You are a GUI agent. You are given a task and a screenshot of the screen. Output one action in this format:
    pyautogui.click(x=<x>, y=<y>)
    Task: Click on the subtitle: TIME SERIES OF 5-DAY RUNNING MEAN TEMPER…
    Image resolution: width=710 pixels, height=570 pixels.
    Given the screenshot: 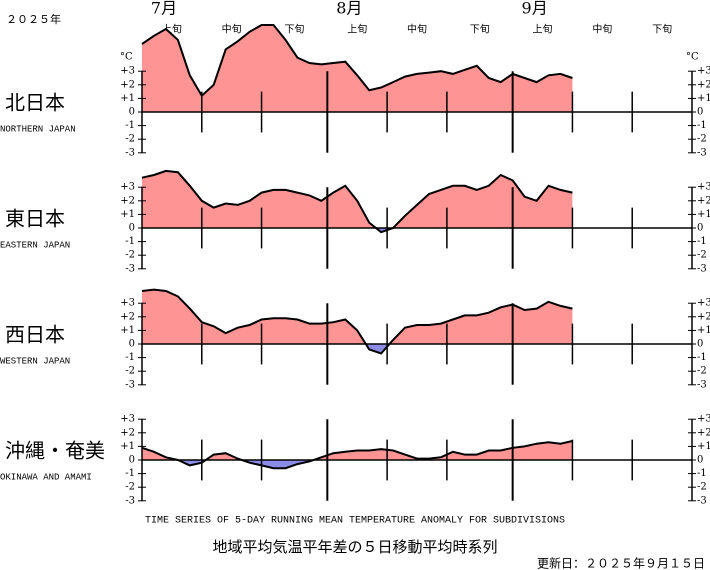 What is the action you would take?
    pyautogui.click(x=355, y=521)
    